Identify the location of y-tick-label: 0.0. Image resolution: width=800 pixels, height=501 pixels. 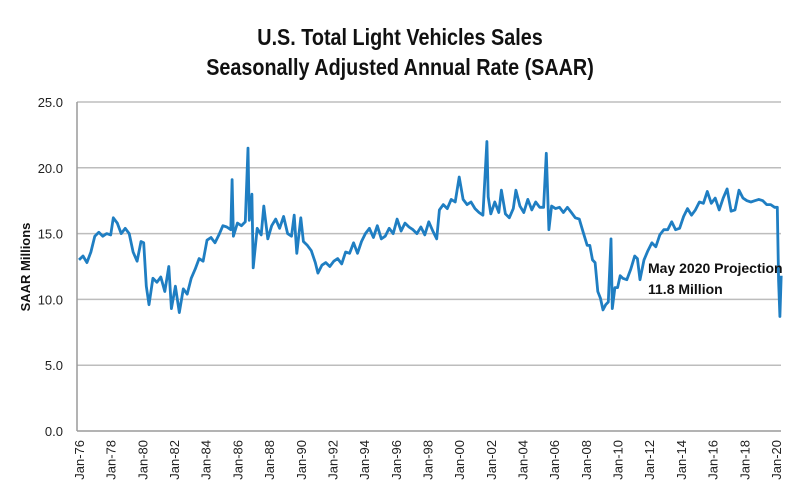
(54, 431).